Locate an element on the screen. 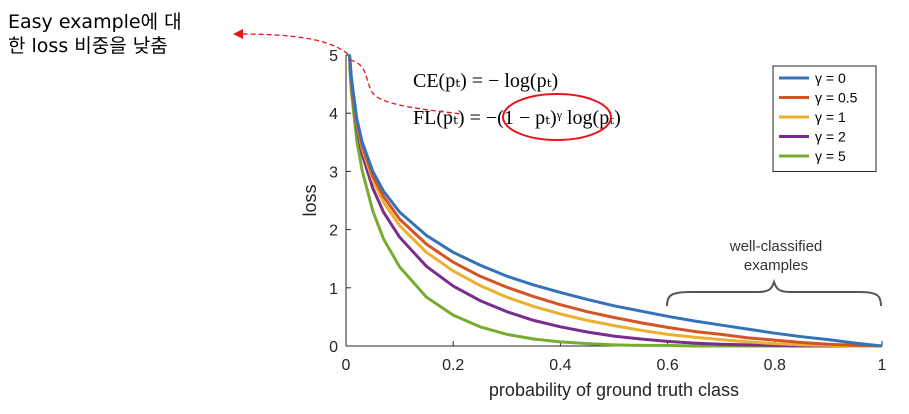 The image size is (909, 414). y-tick-label: 1 is located at coordinates (333, 289).